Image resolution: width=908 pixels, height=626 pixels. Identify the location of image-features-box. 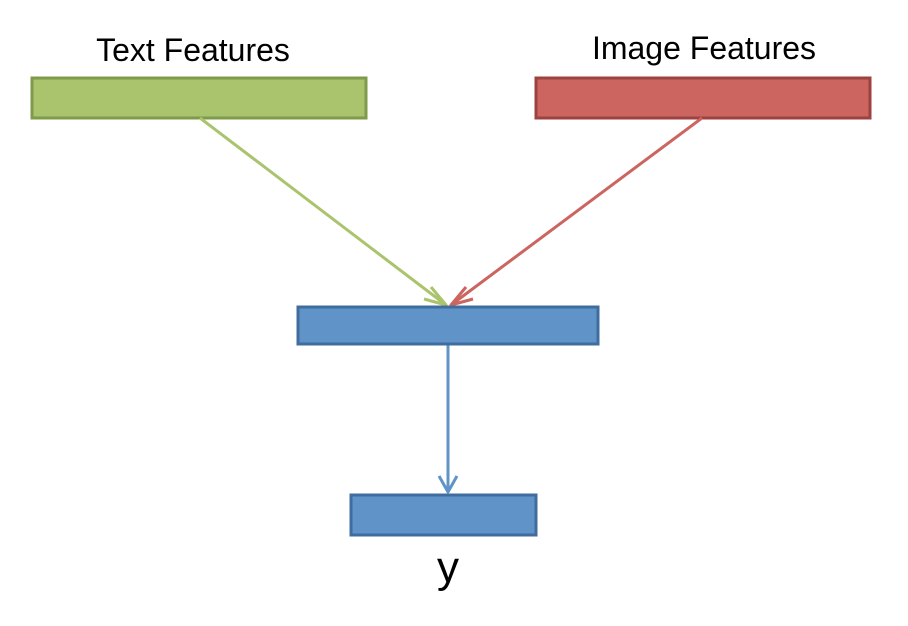
(703, 98).